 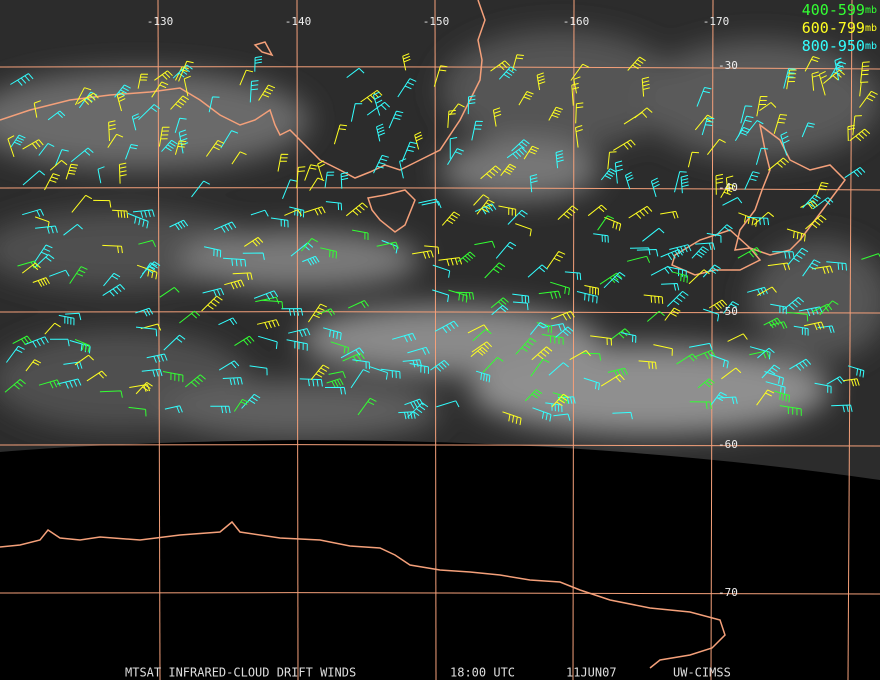 I want to click on footer-text: MTSAT INFRARED-CLOUD DRIFT WINDS, so click(x=240, y=673).